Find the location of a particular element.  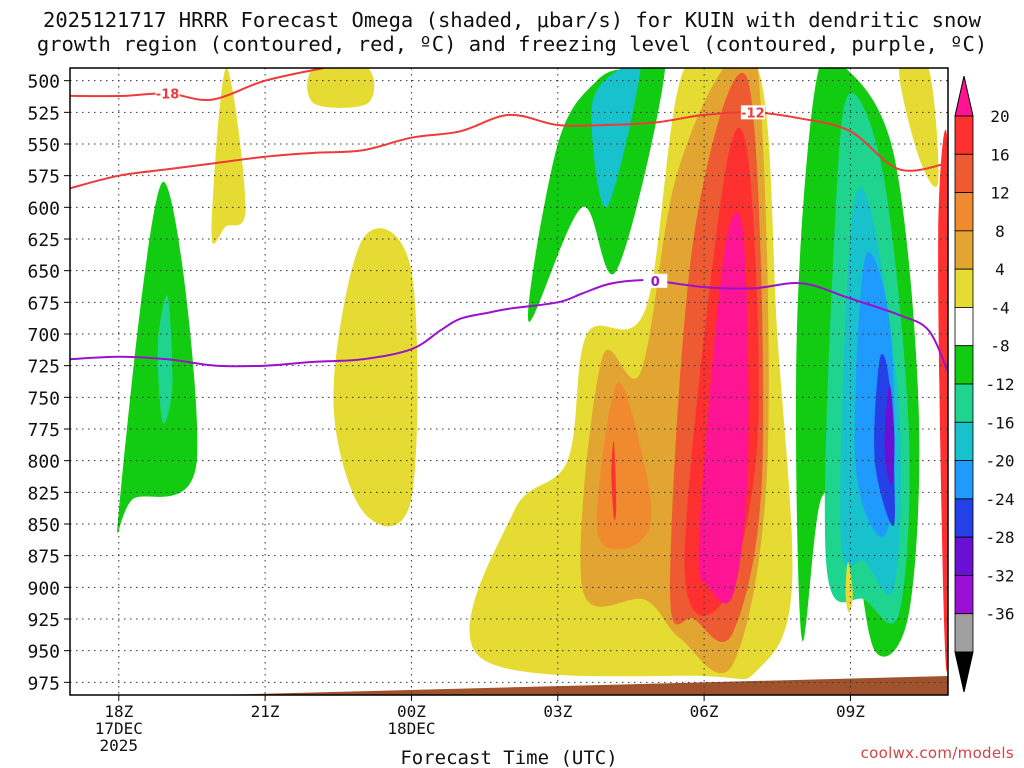

colorbar-label: 4 is located at coordinates (1000, 269).